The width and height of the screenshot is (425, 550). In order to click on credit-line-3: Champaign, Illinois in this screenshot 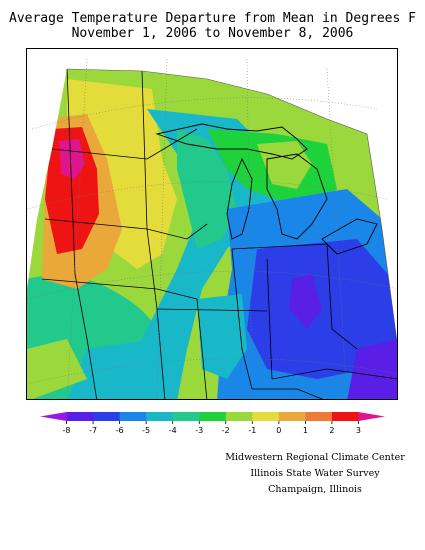, I will do `click(315, 489)`.